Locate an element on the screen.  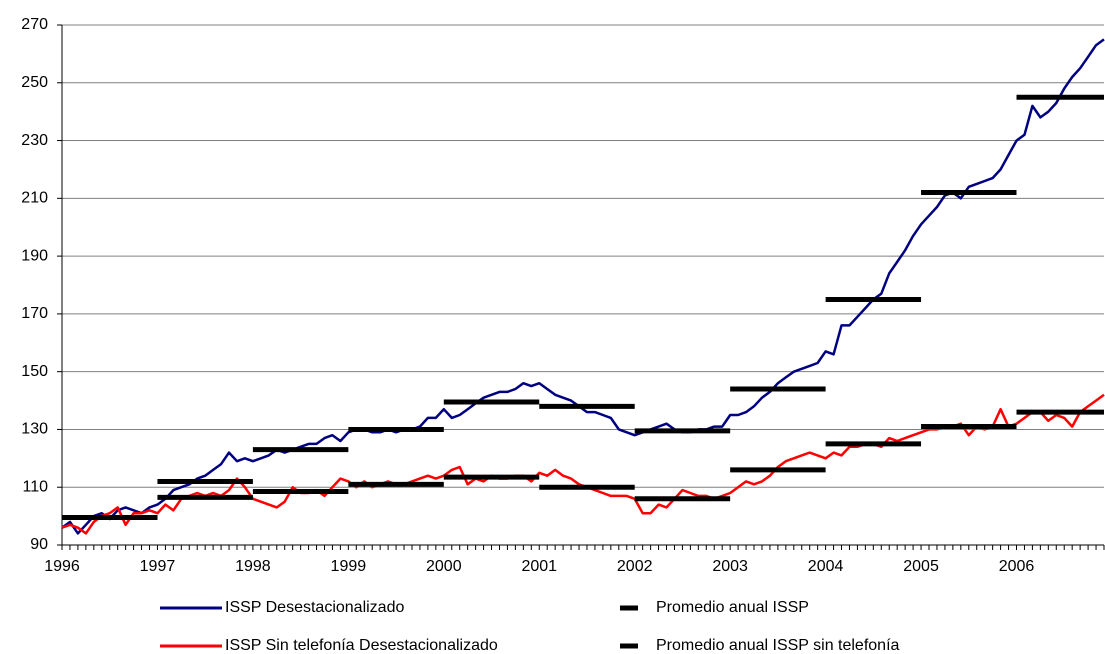
legend-label: Promedio anual ISSP is located at coordinates (732, 607).